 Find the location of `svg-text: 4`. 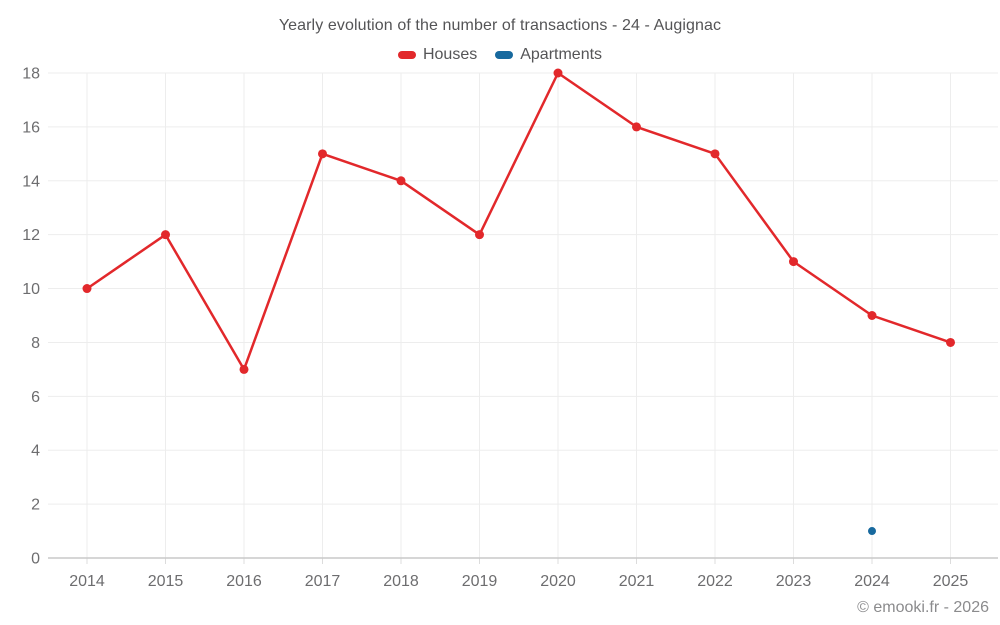

svg-text: 4 is located at coordinates (35, 451).